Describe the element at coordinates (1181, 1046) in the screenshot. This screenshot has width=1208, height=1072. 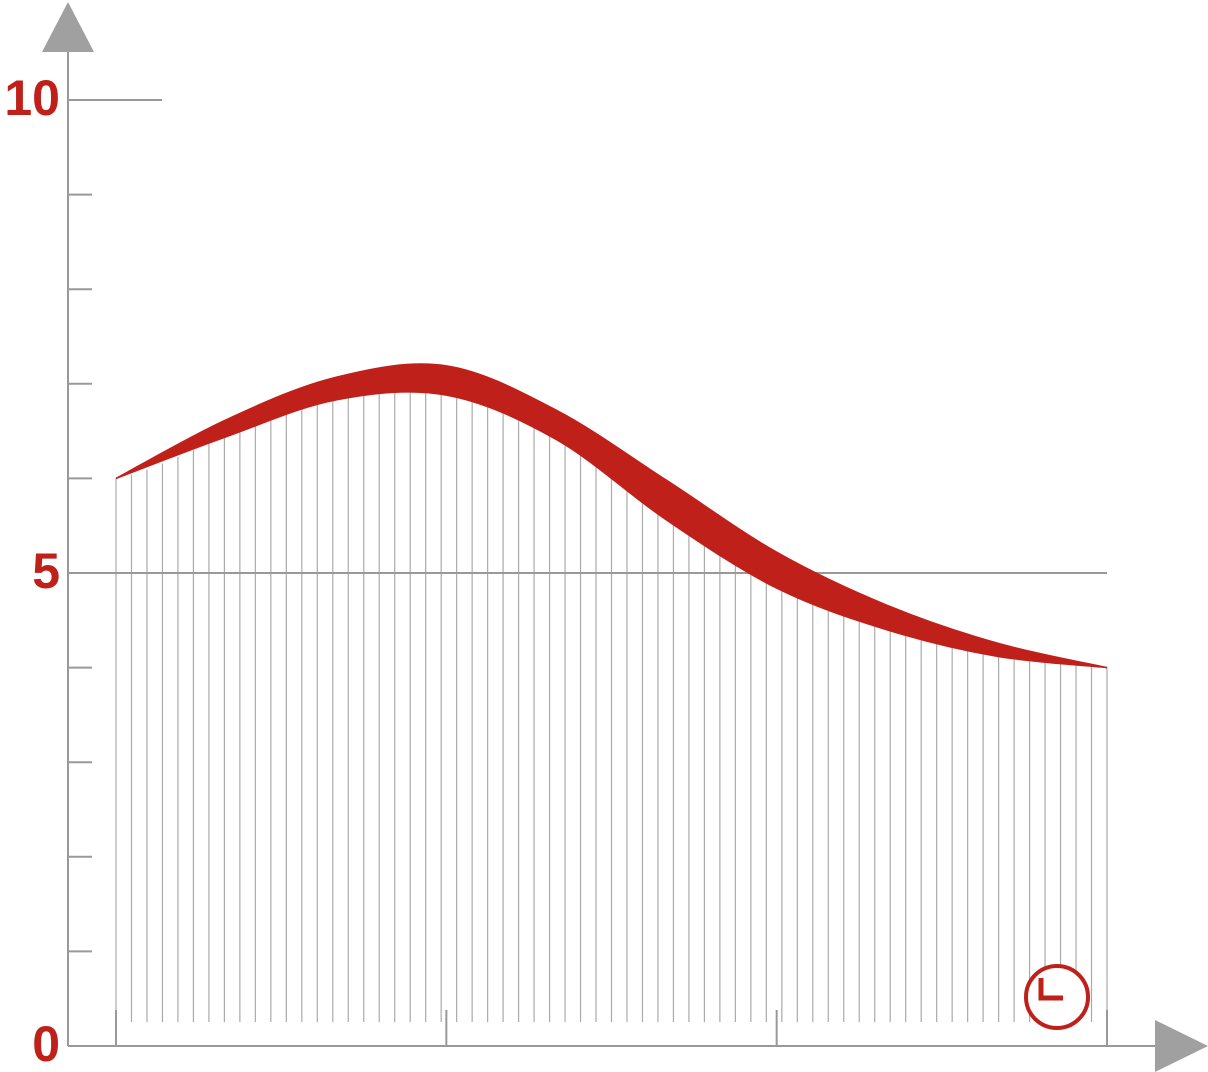
I see `x-axis-arrow` at that location.